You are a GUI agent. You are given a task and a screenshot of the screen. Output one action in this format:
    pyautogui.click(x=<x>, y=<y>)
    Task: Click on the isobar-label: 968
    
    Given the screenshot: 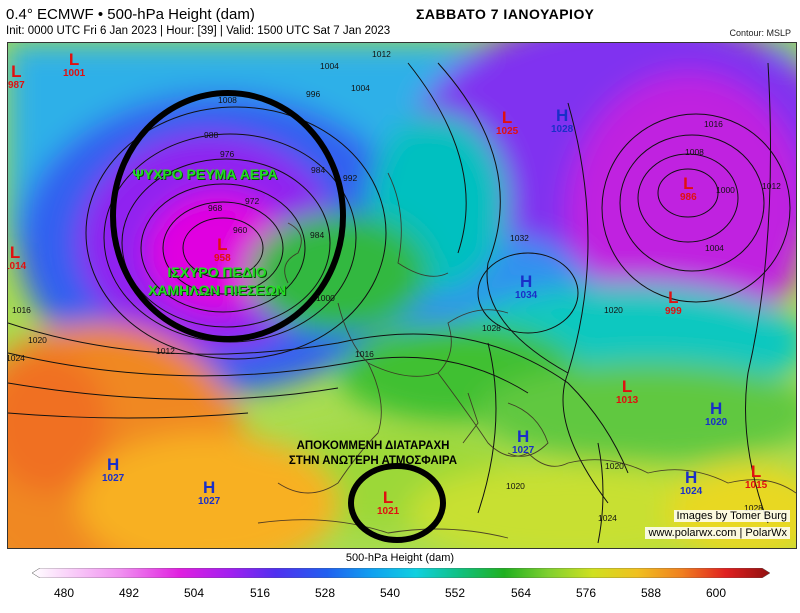 What is the action you would take?
    pyautogui.click(x=215, y=208)
    